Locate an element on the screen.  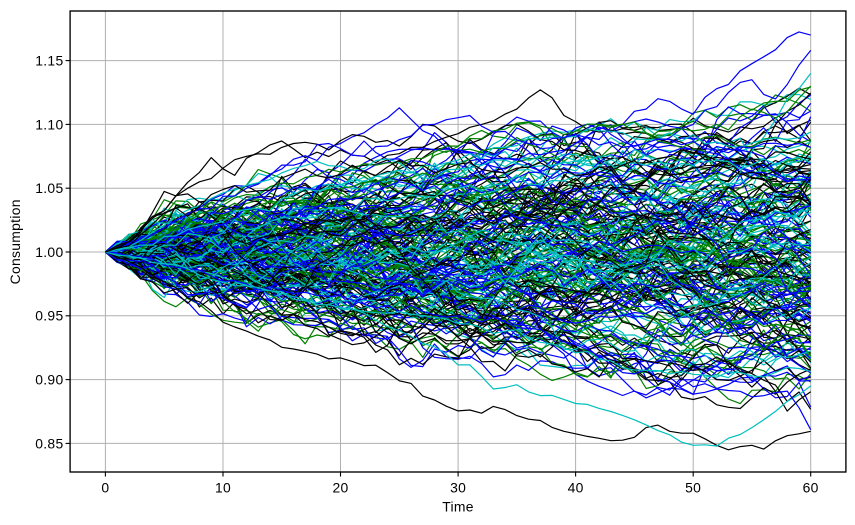
svg-text: 30 is located at coordinates (458, 487).